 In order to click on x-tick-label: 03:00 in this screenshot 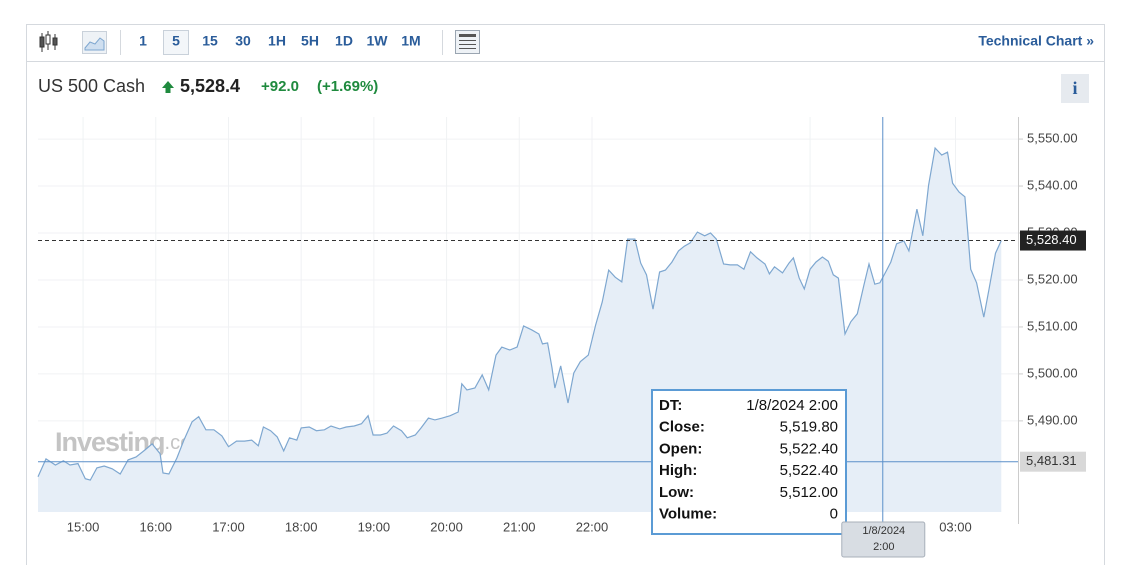, I will do `click(955, 526)`.